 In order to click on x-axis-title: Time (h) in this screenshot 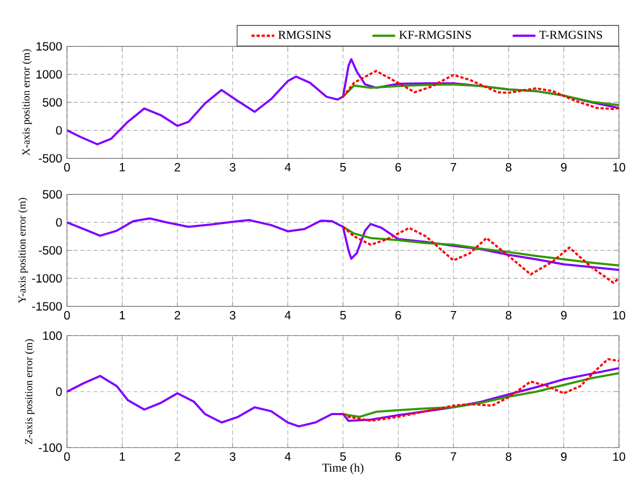, I will do `click(343, 468)`.